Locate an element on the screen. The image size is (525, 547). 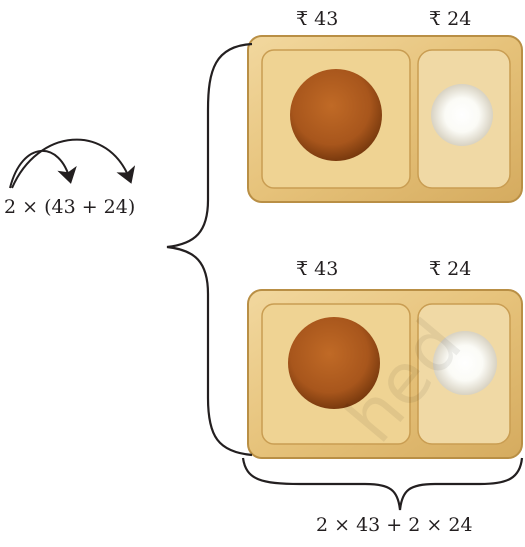
arrow-short is located at coordinates (43, 169).